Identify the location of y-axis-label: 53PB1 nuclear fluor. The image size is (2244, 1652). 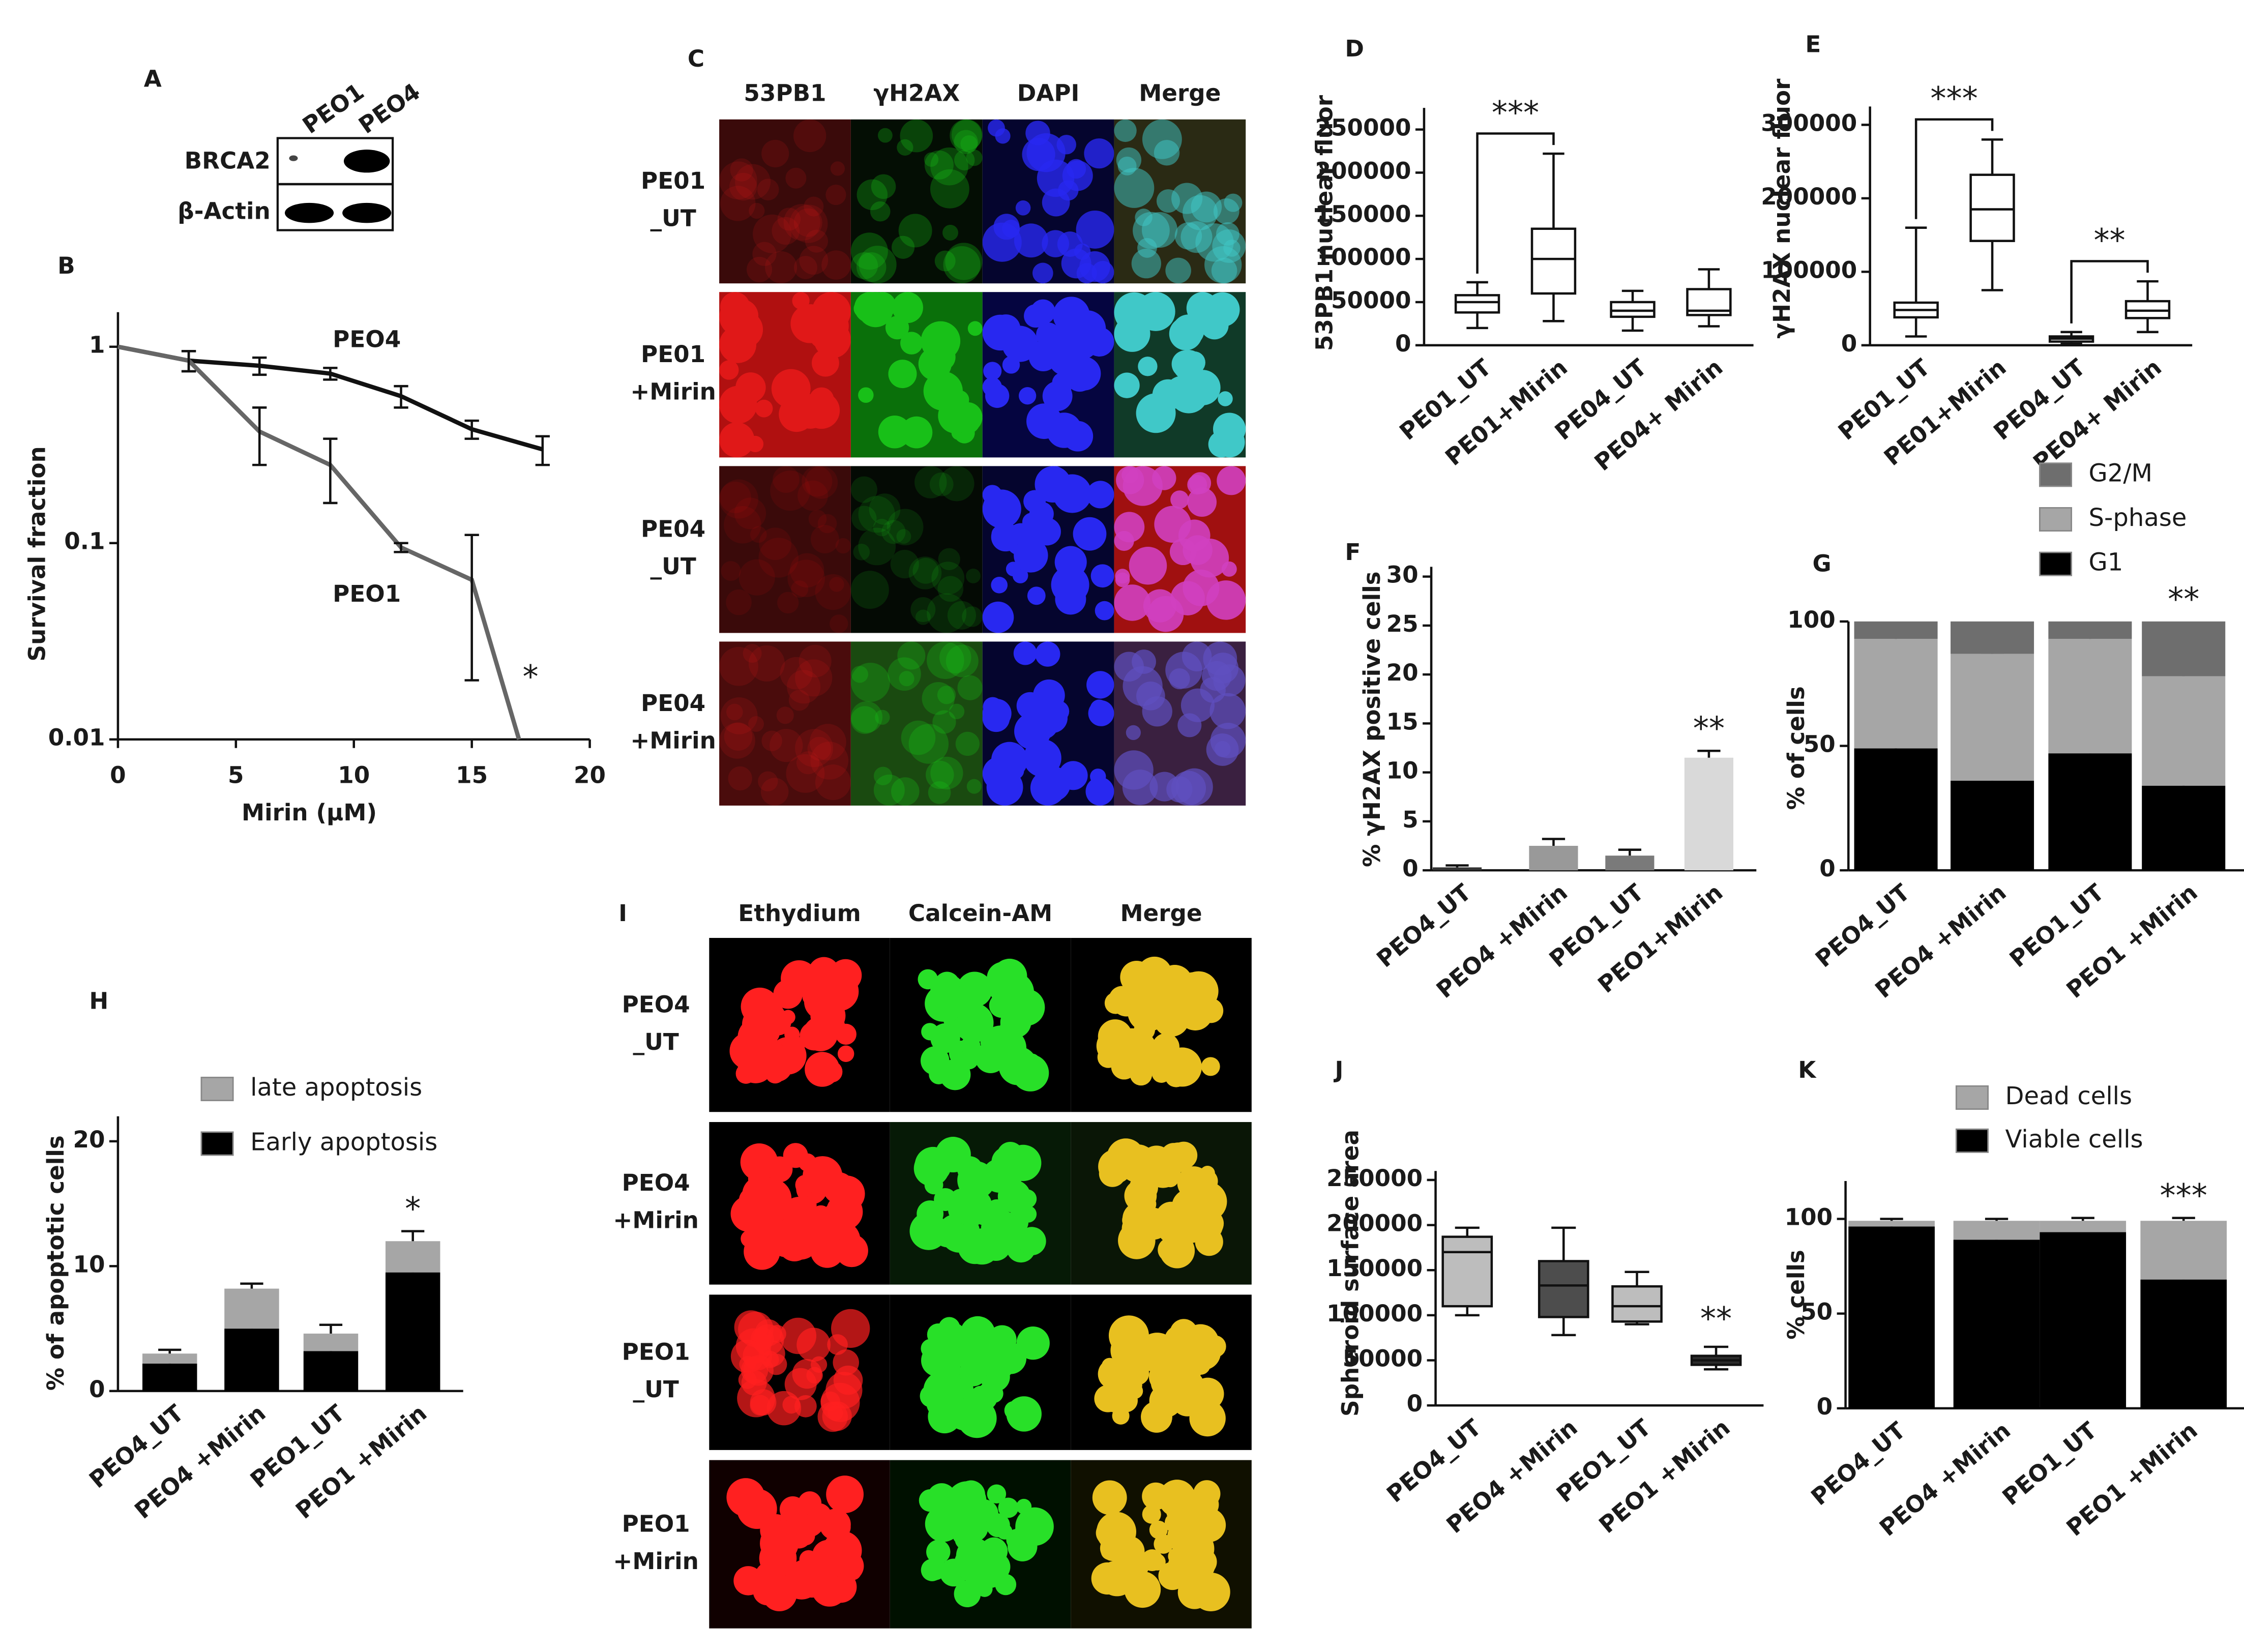
(1324, 223).